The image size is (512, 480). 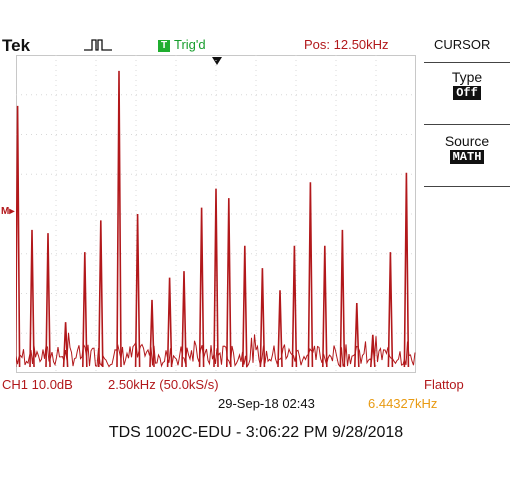 I want to click on trigger-point-arrow-icon, so click(x=217, y=61).